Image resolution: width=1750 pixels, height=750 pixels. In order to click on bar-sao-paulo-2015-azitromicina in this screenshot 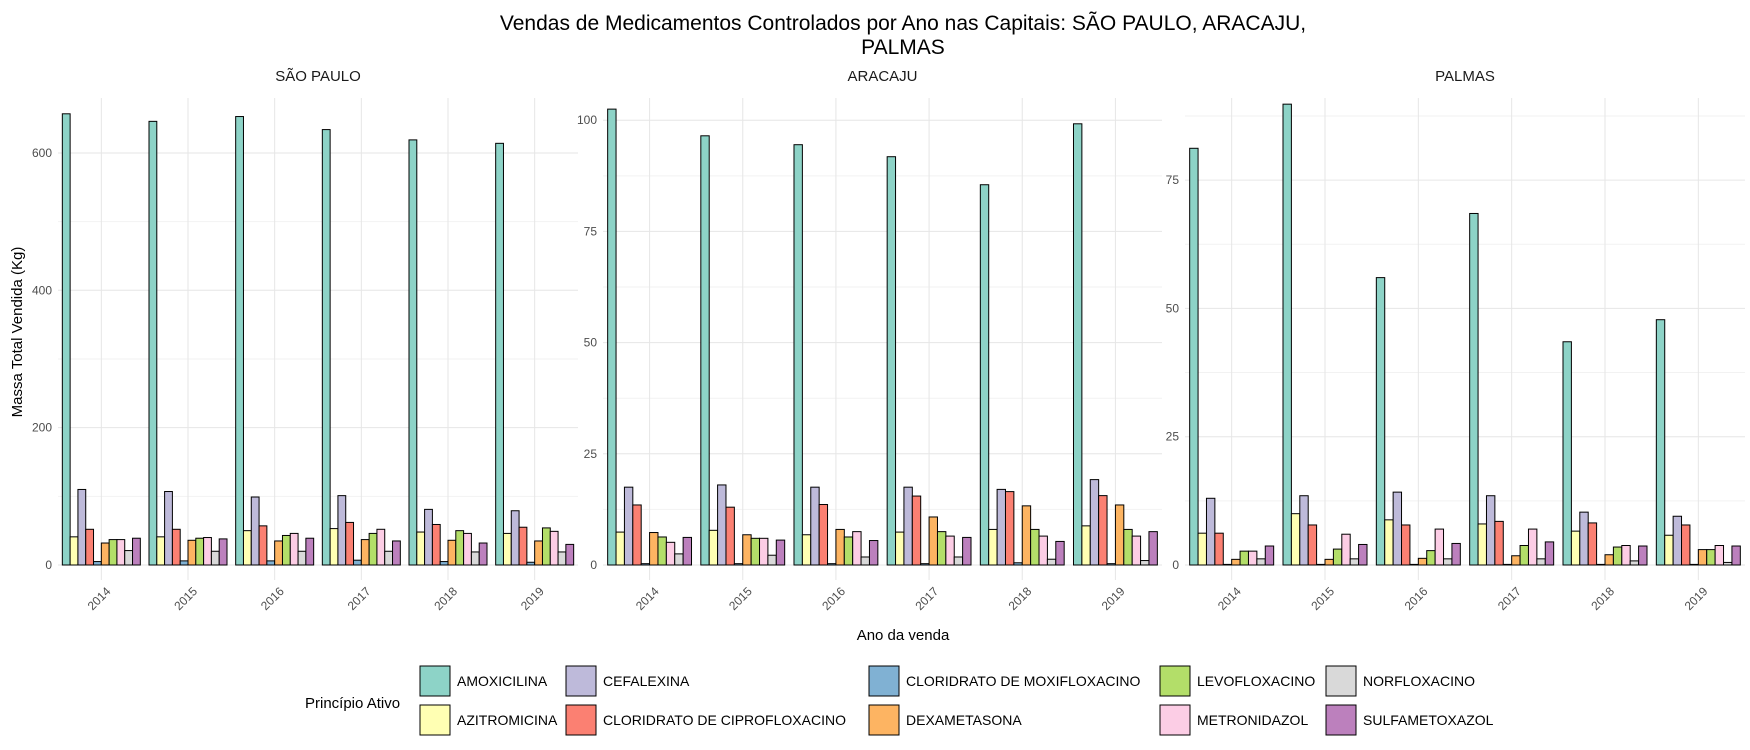, I will do `click(161, 551)`.